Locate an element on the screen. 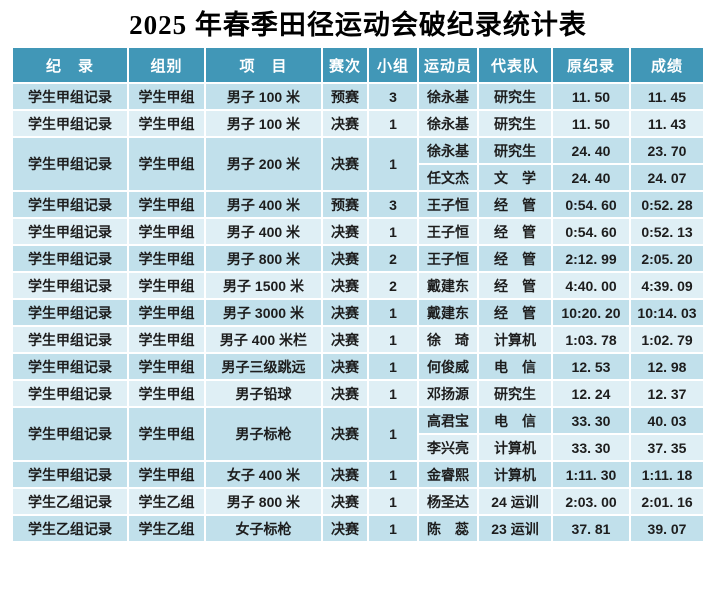  cell-event: 男子 400 米栏 is located at coordinates (263, 340).